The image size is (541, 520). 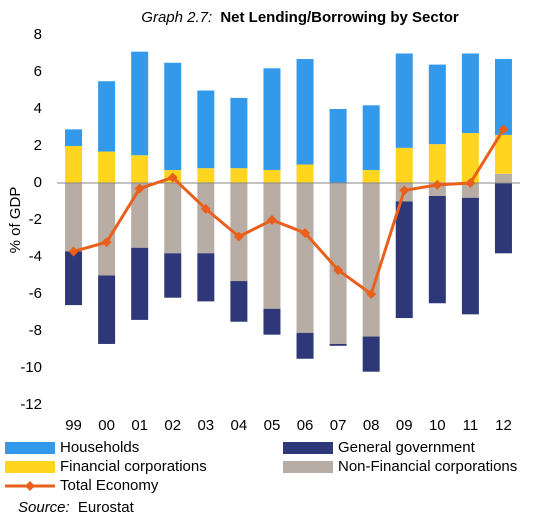 What do you see at coordinates (133, 466) in the screenshot?
I see `legend-label: Financial corporations` at bounding box center [133, 466].